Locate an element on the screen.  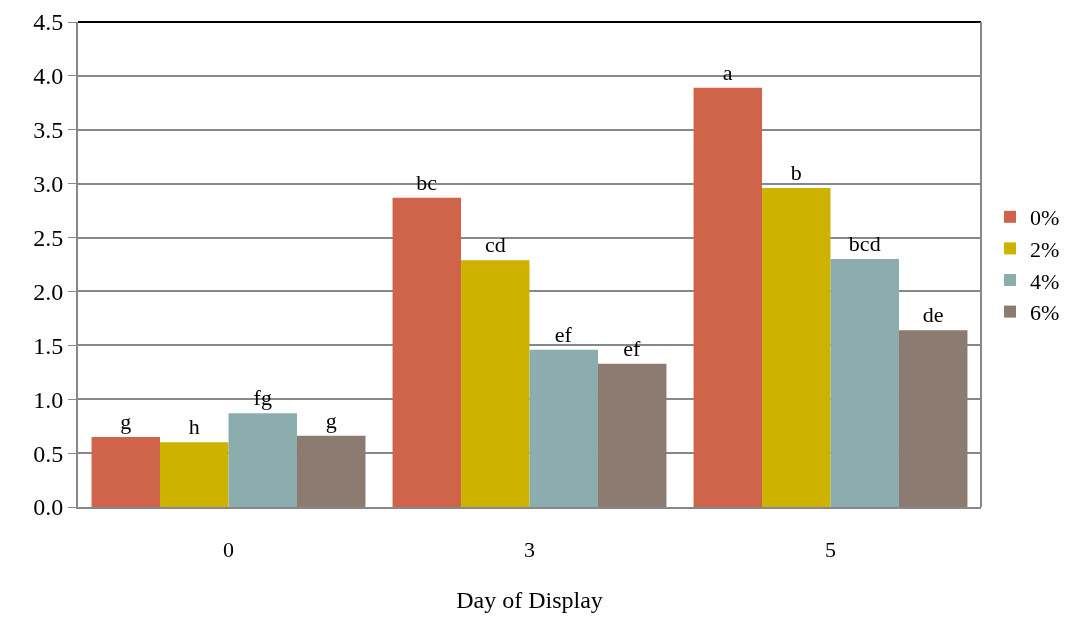
y-tick-label: 2.5 is located at coordinates (48, 237).